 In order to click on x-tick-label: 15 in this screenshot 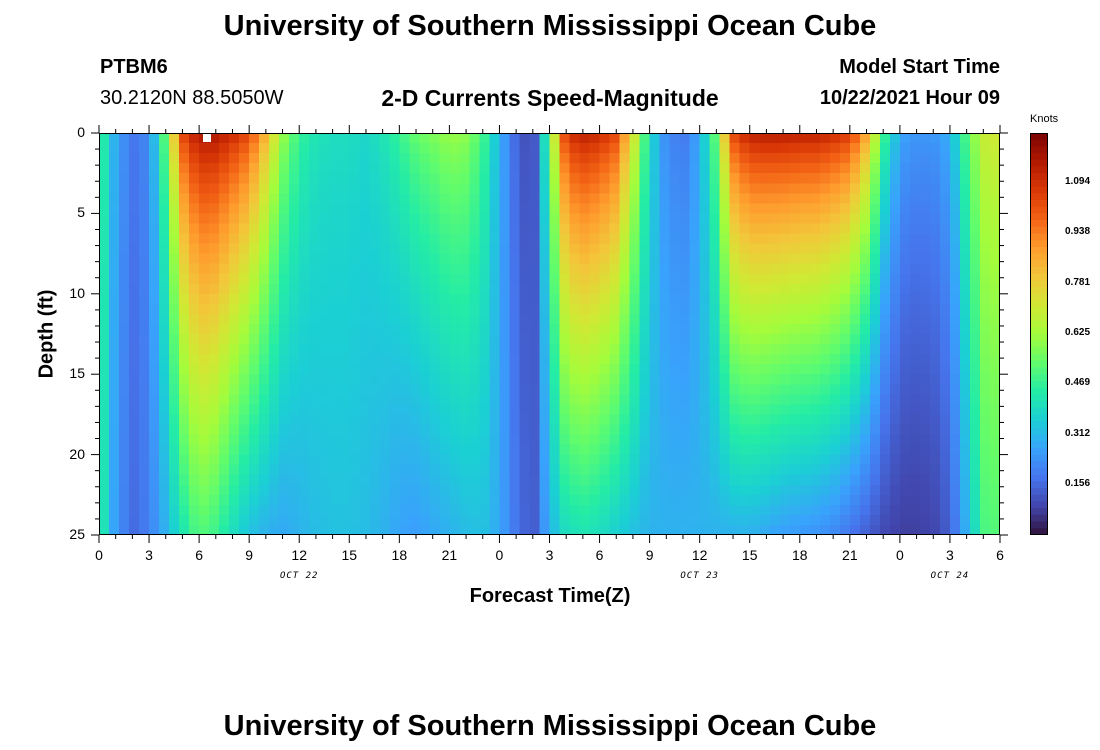, I will do `click(349, 555)`.